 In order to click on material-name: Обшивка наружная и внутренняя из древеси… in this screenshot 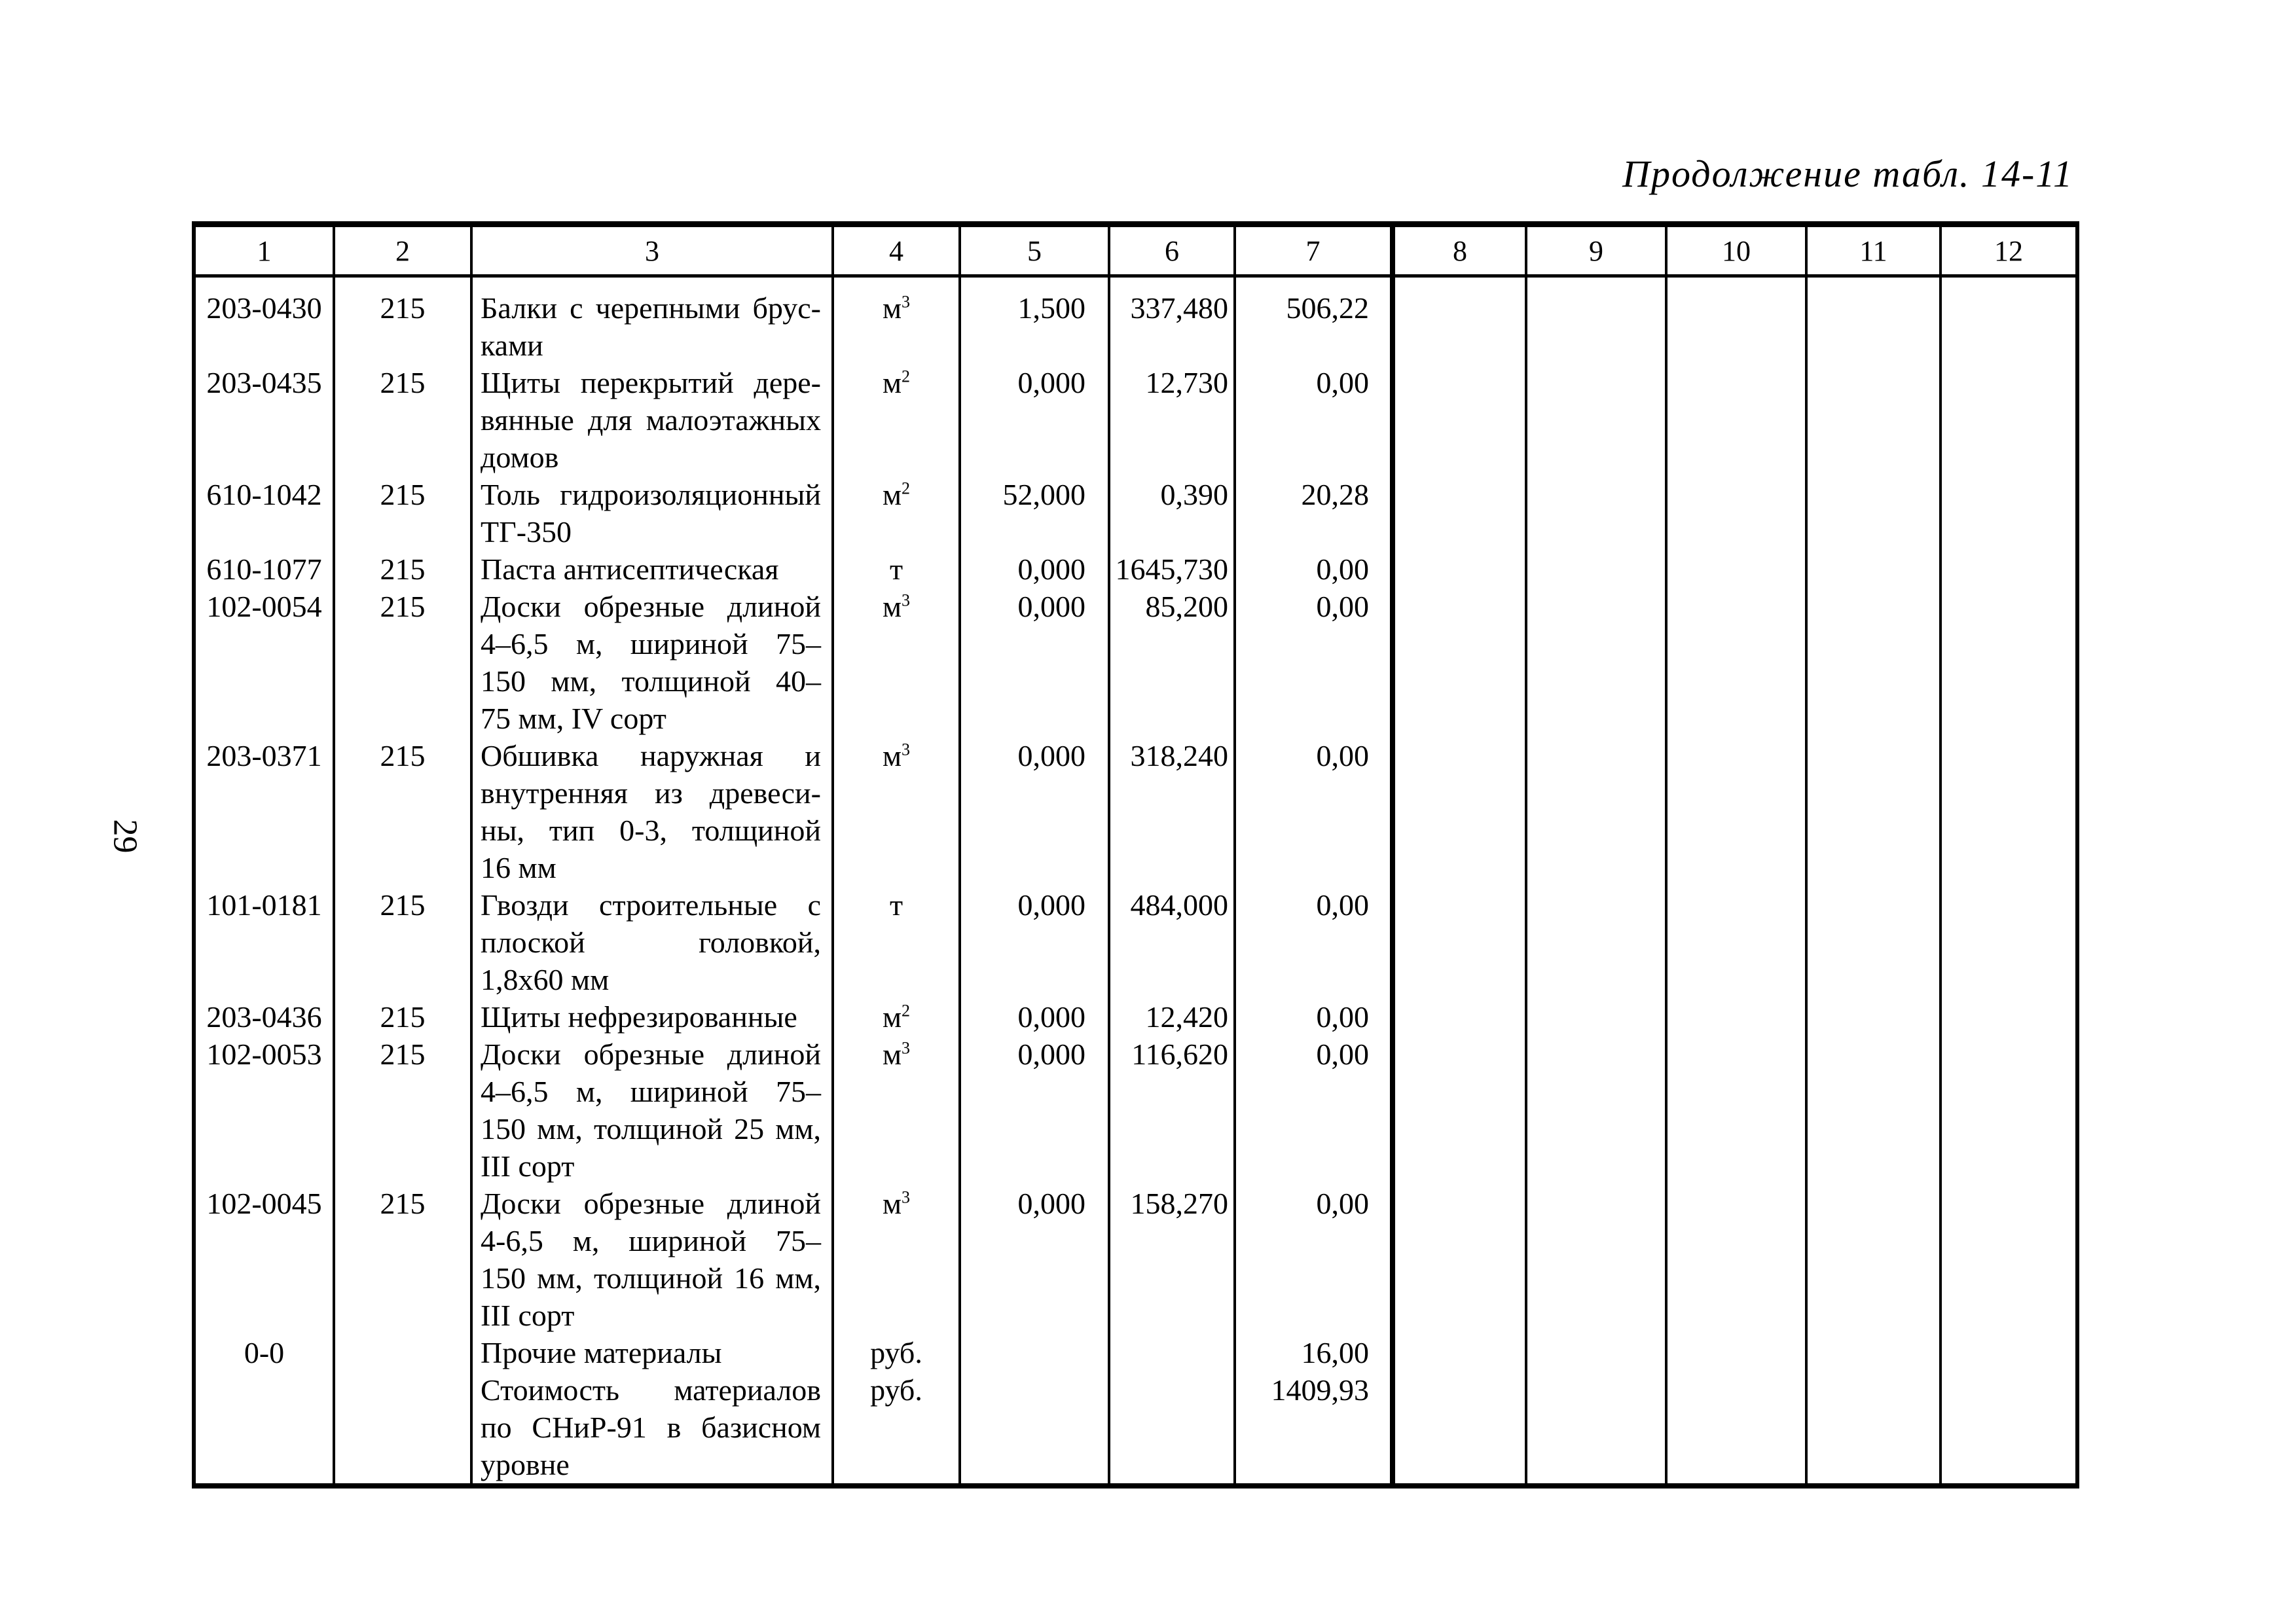, I will do `click(652, 811)`.